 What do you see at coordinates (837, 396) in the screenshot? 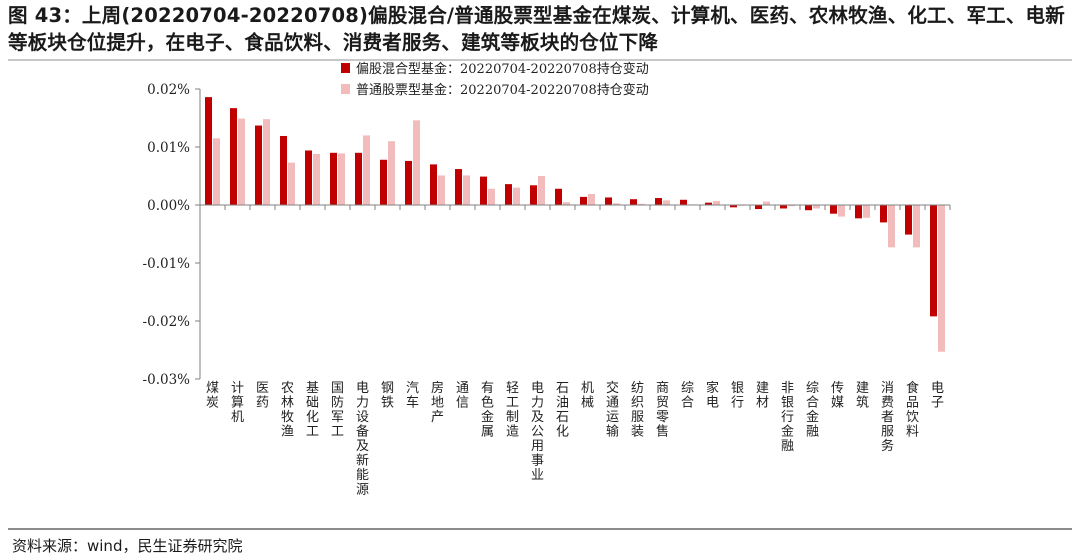
I see `category-label: 传媒` at bounding box center [837, 396].